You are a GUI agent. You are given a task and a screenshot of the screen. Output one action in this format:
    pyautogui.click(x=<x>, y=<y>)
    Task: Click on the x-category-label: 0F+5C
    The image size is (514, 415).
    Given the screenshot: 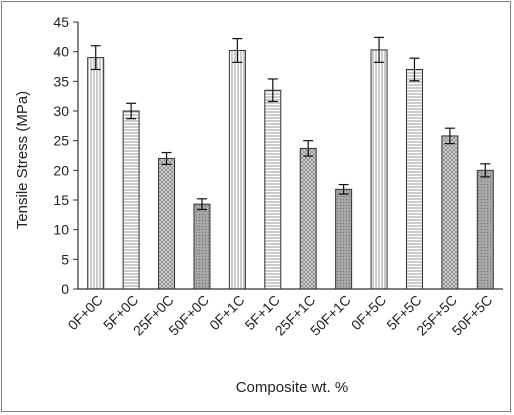 What is the action you would take?
    pyautogui.click(x=368, y=312)
    